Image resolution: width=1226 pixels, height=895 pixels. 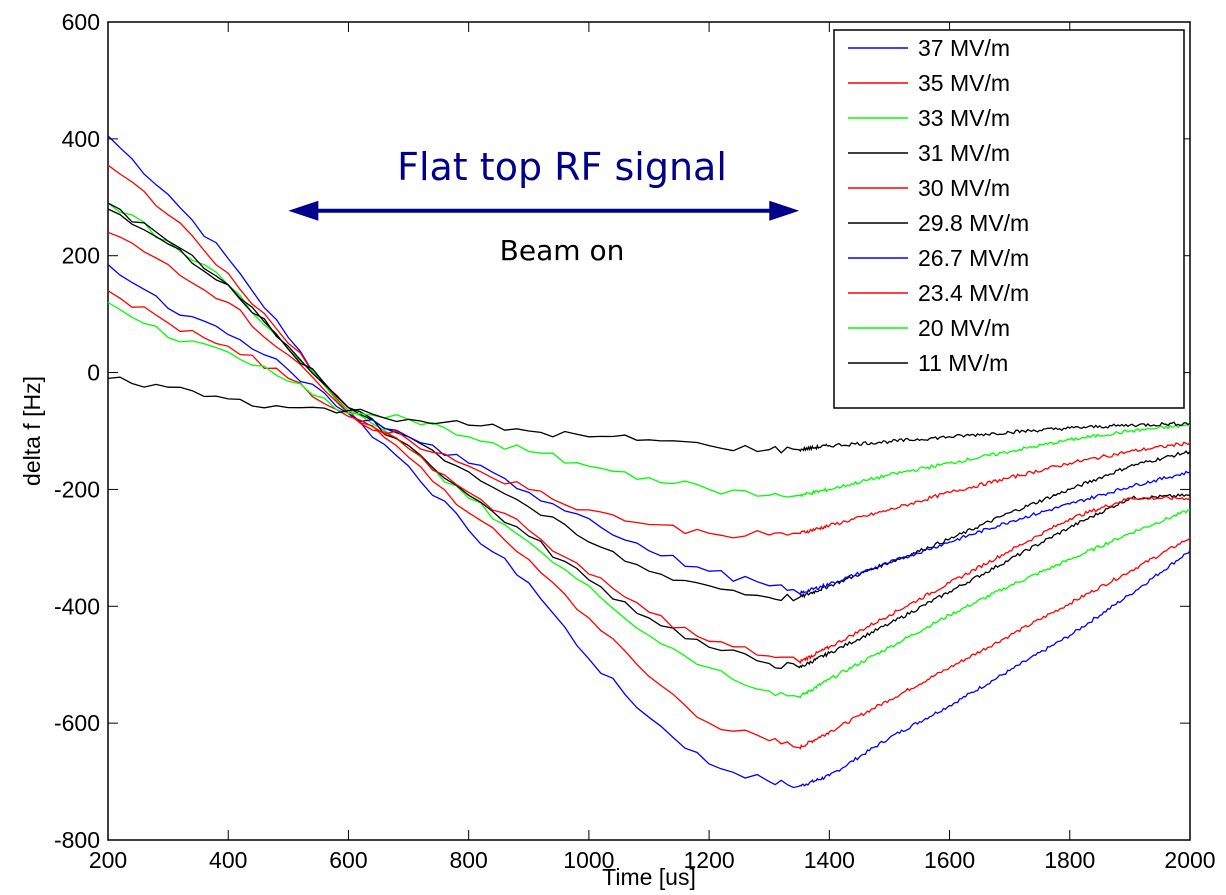 I want to click on y-tick-label: -600, so click(x=77, y=723).